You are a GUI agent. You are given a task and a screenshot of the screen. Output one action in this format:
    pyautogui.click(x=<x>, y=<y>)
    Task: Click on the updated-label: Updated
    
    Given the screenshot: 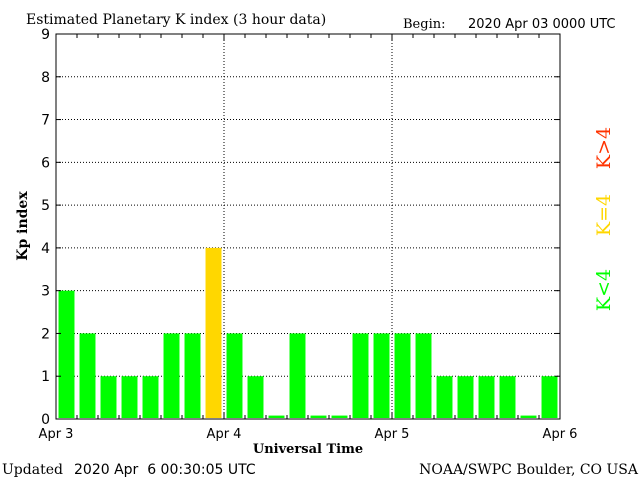 What is the action you would take?
    pyautogui.click(x=32, y=470)
    